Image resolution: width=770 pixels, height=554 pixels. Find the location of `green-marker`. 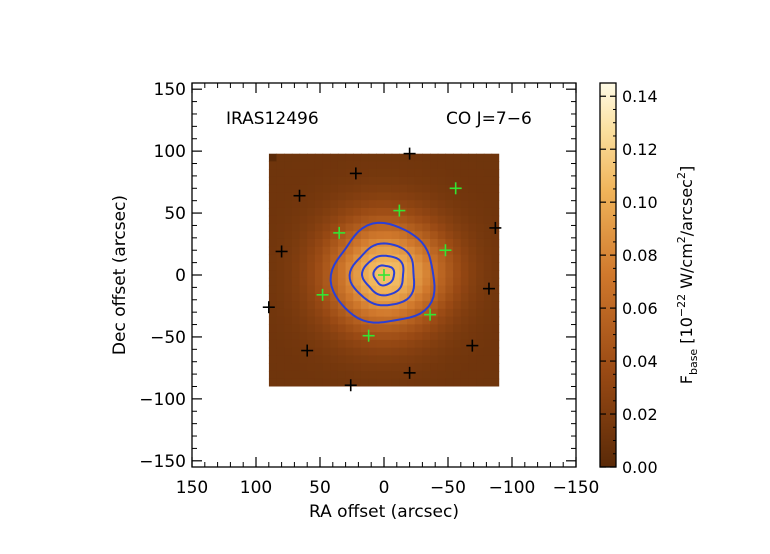

green-marker is located at coordinates (399, 210).